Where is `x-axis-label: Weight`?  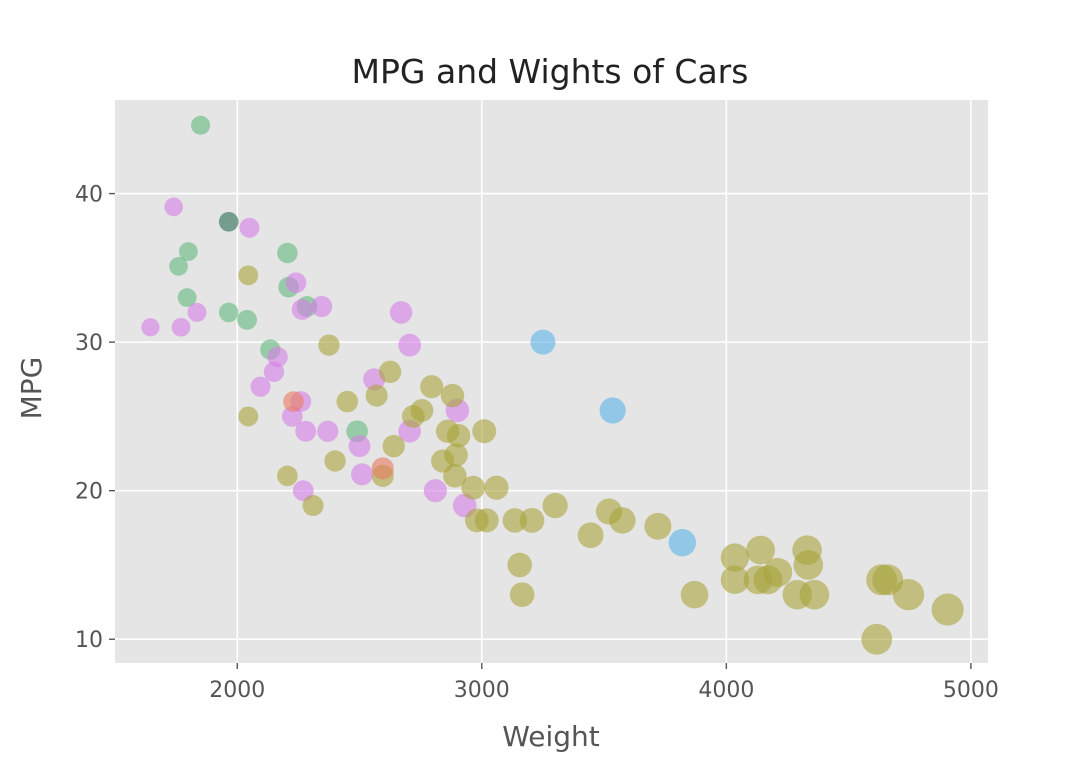
x-axis-label: Weight is located at coordinates (551, 736).